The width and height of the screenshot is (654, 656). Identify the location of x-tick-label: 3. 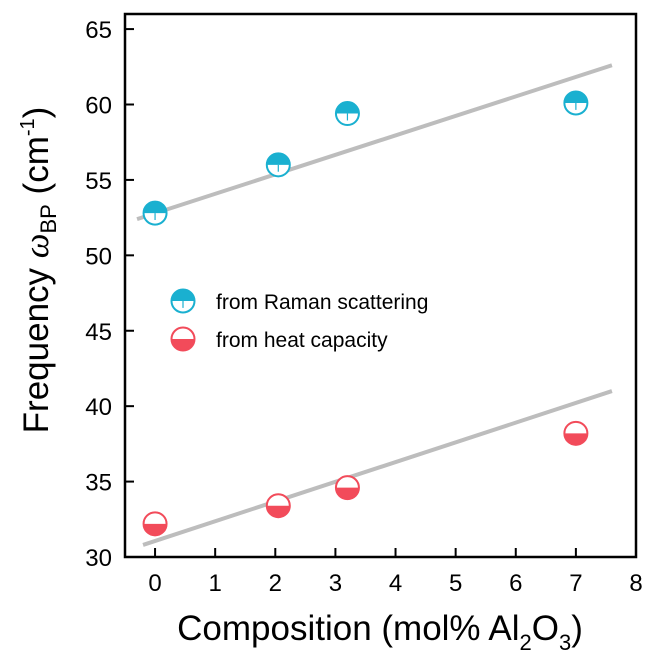
(335, 583).